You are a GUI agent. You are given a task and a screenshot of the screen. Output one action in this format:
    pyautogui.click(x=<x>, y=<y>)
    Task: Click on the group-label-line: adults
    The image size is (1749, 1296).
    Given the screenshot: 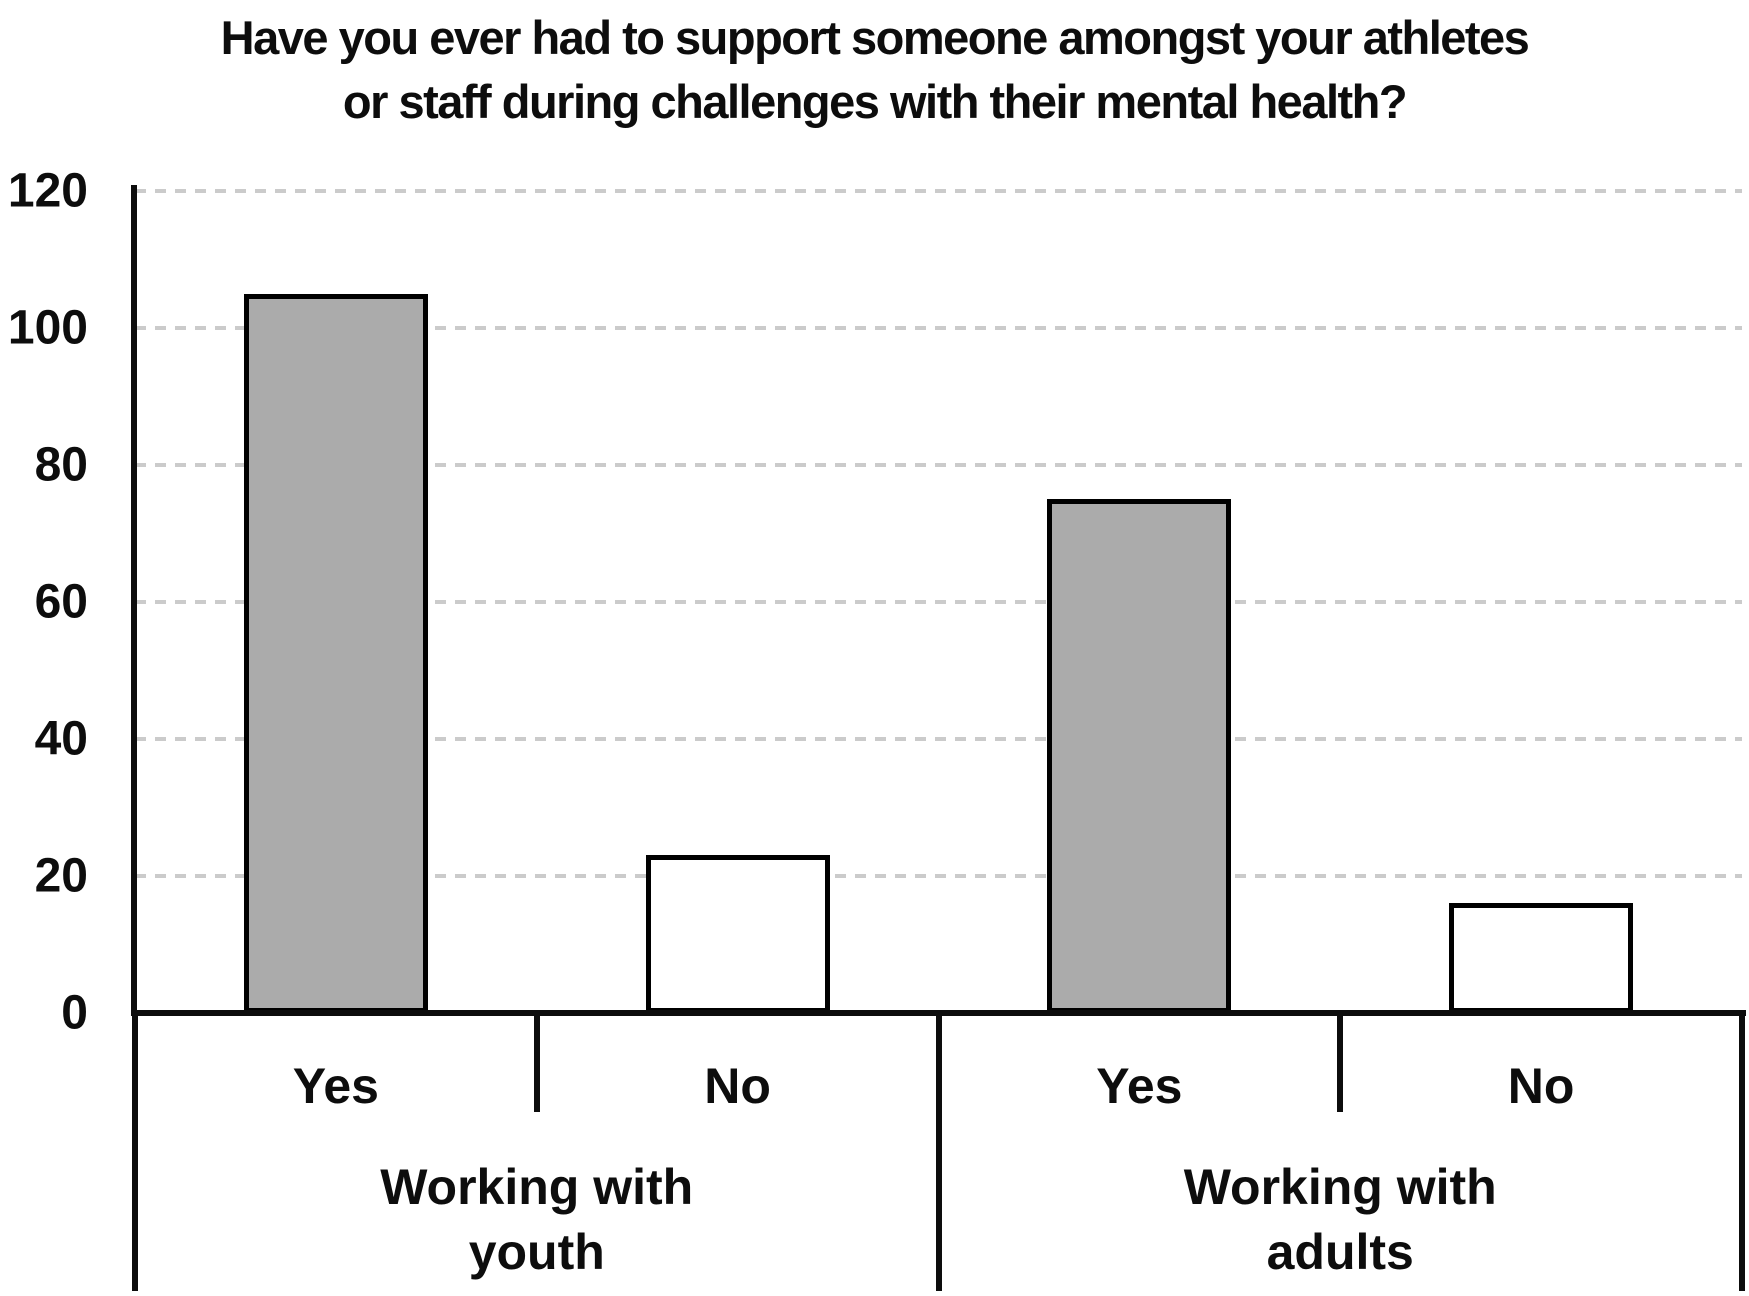 What is the action you would take?
    pyautogui.click(x=1340, y=1252)
    